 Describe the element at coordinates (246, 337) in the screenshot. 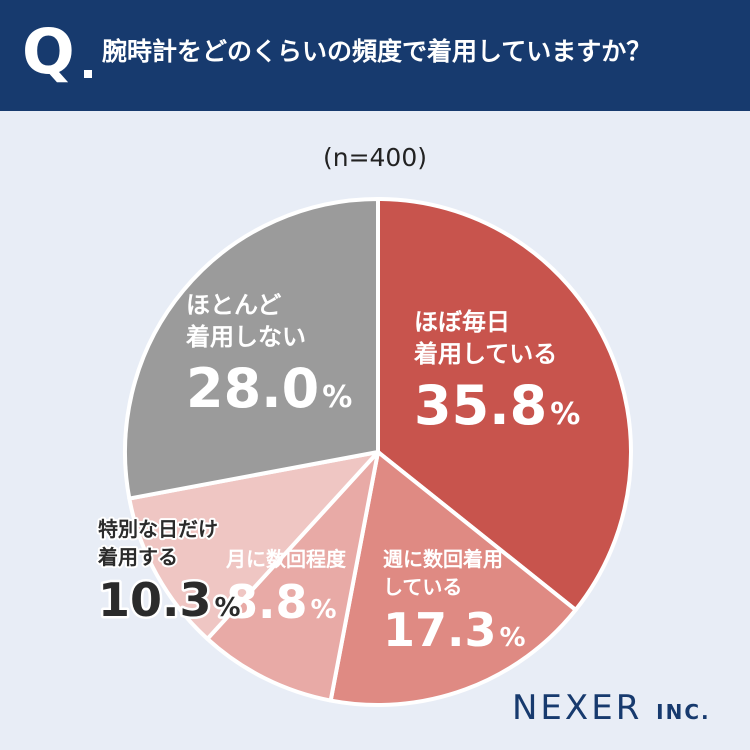

I see `slice-category-label: 着用しない` at that location.